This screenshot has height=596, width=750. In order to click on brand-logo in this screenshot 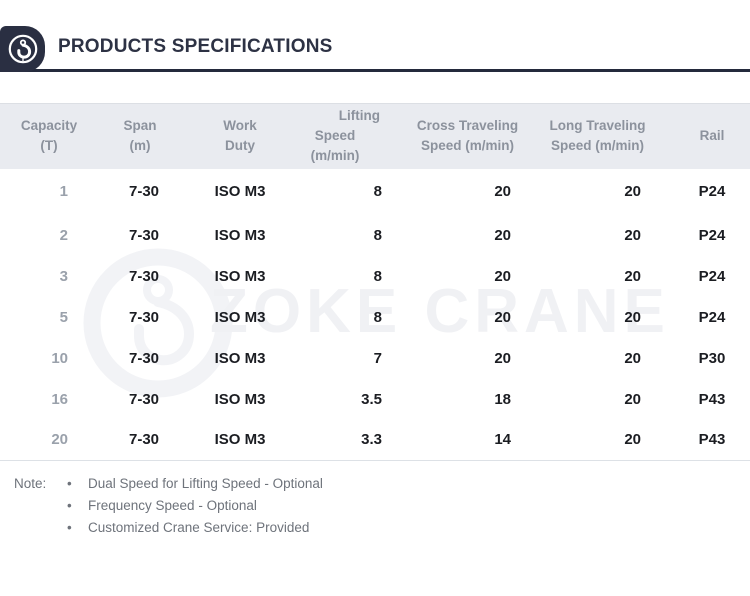, I will do `click(22, 49)`.